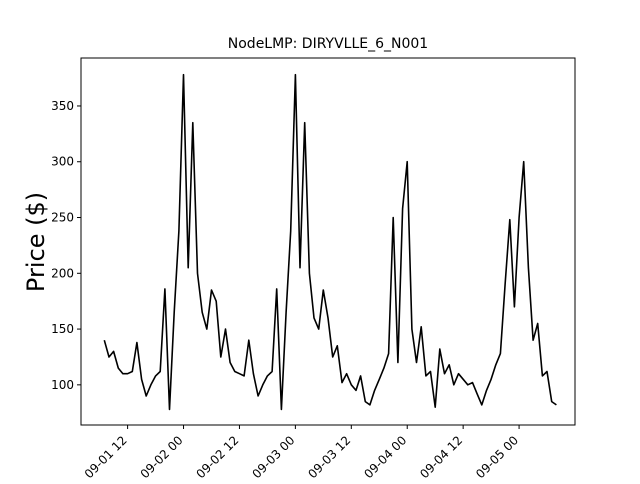 This screenshot has width=640, height=484. What do you see at coordinates (62, 162) in the screenshot?
I see `y-tick-label: 300` at bounding box center [62, 162].